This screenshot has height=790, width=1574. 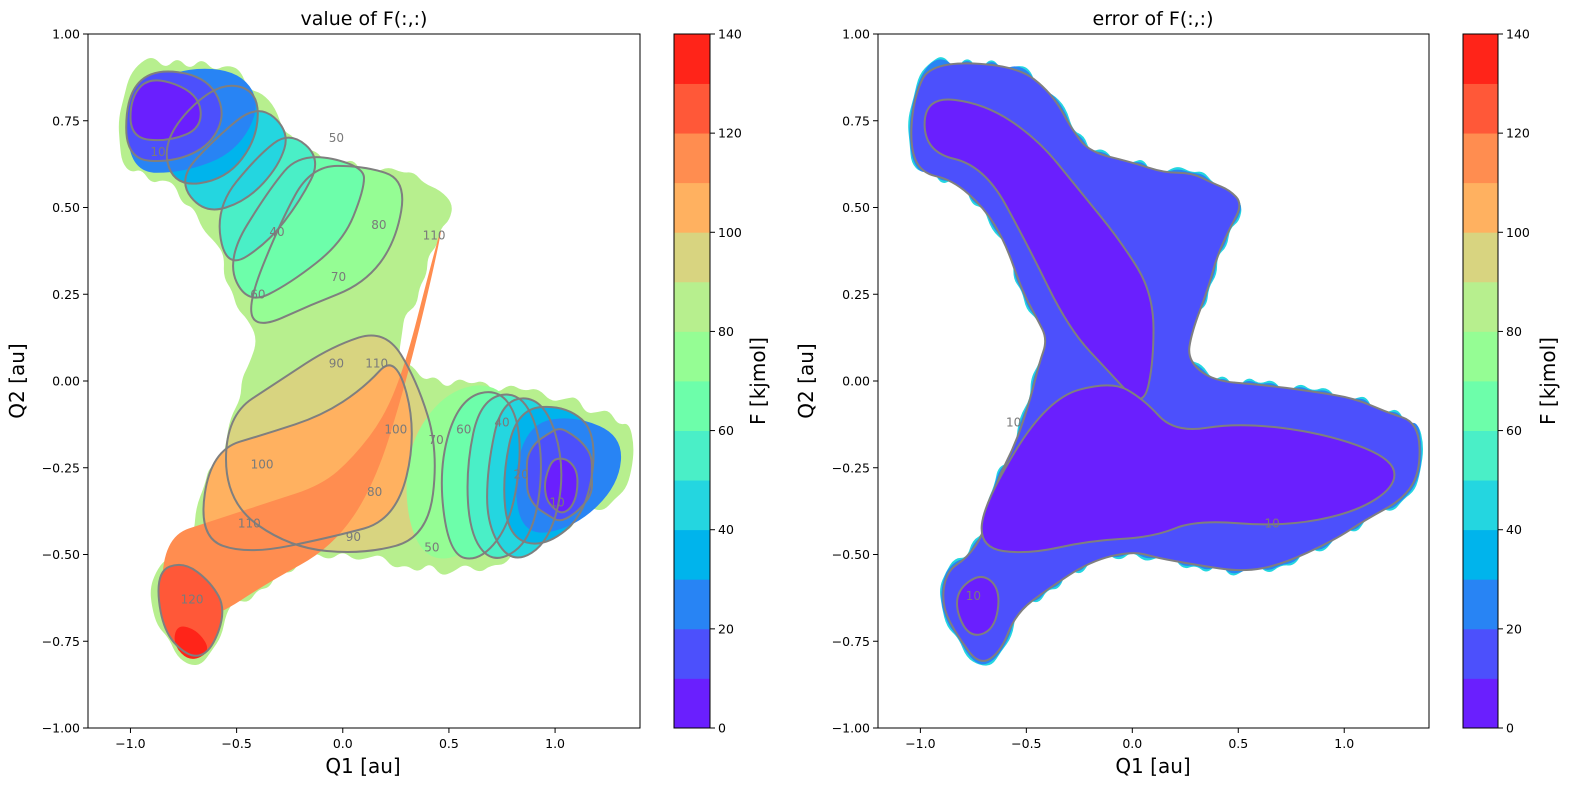 I want to click on error-colorbar-ticks: 0 20 40 60 80 100 120 140, so click(x=1514, y=381).